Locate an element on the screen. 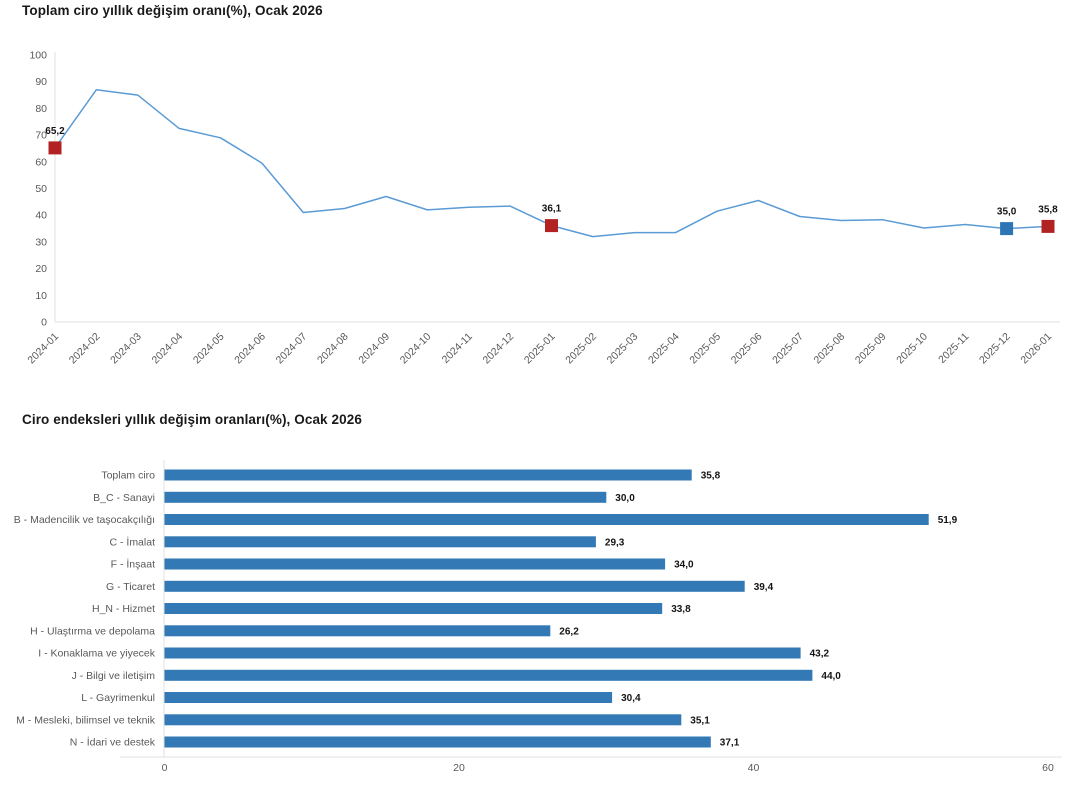 Image resolution: width=1078 pixels, height=786 pixels. bar-category-label: N - İdari ve destek is located at coordinates (113, 742).